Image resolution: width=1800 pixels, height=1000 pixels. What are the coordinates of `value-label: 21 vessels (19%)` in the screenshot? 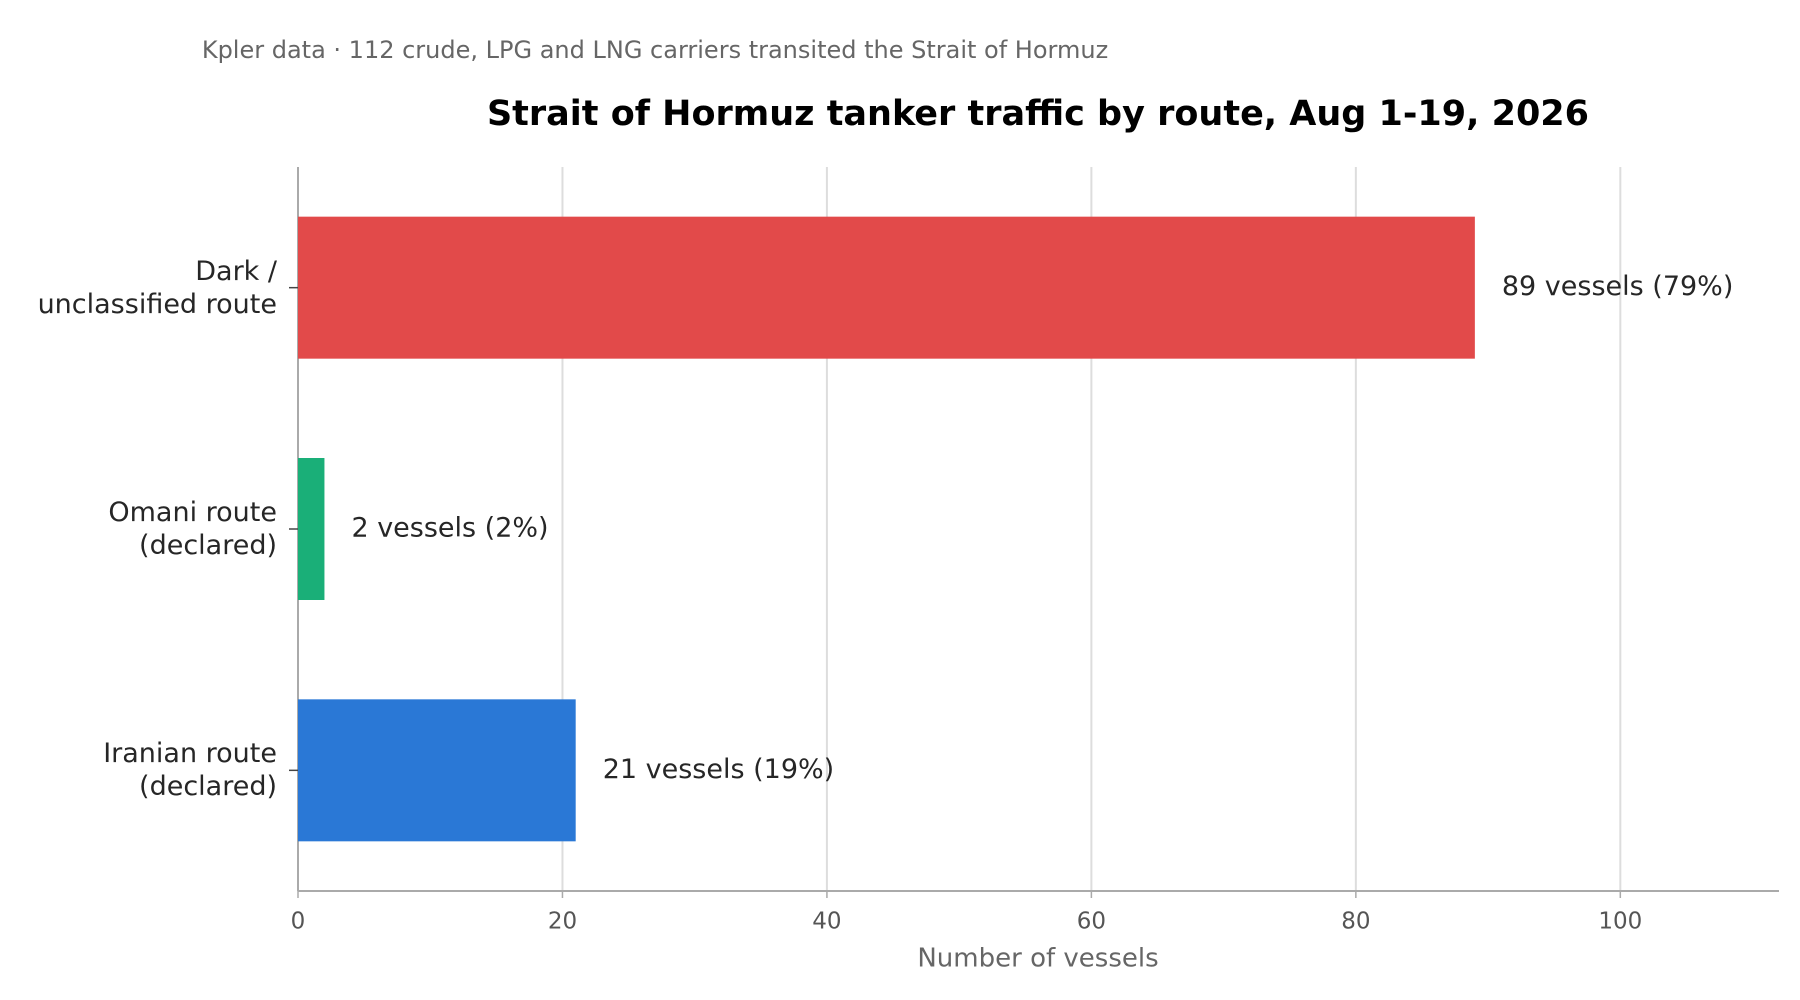 It's located at (719, 769).